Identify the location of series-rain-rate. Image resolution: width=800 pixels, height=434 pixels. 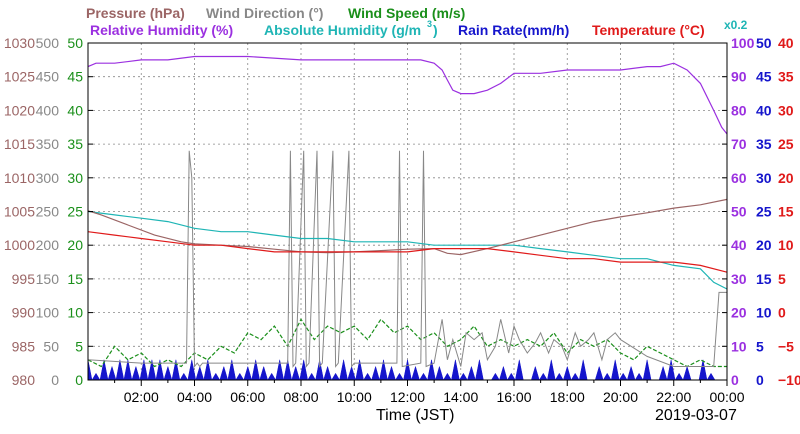
(407, 370).